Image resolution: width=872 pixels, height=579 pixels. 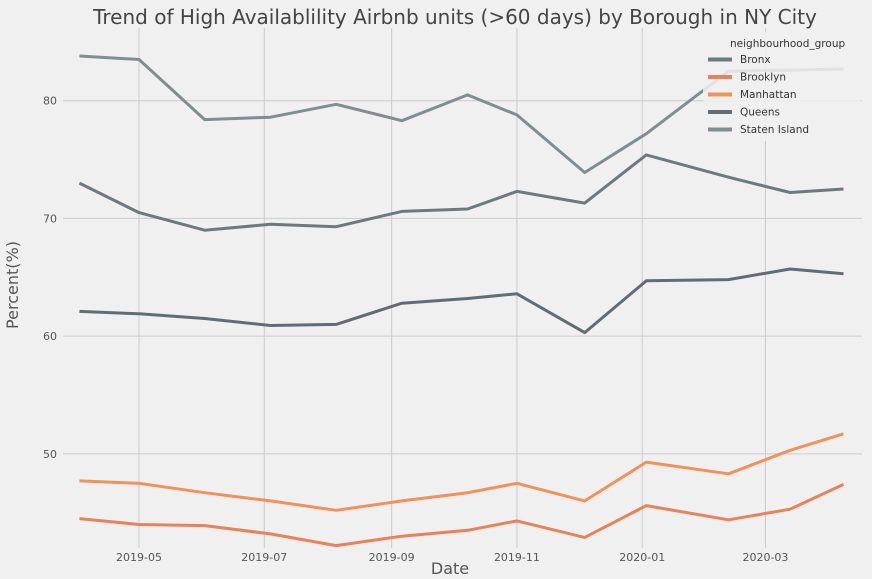 I want to click on series-line-manhattan, so click(x=461, y=472).